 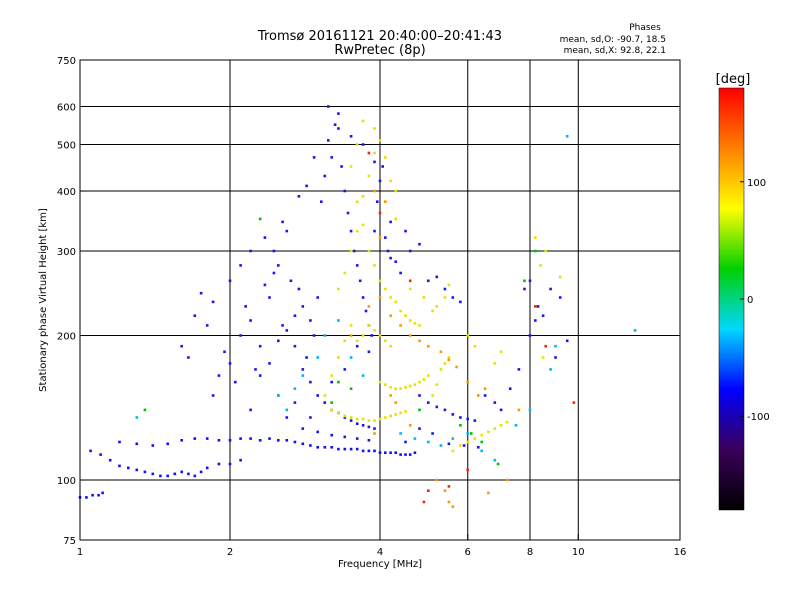 What do you see at coordinates (381, 546) in the screenshot?
I see `x-axis-ticks: 1 2 4 6 8 10 16` at bounding box center [381, 546].